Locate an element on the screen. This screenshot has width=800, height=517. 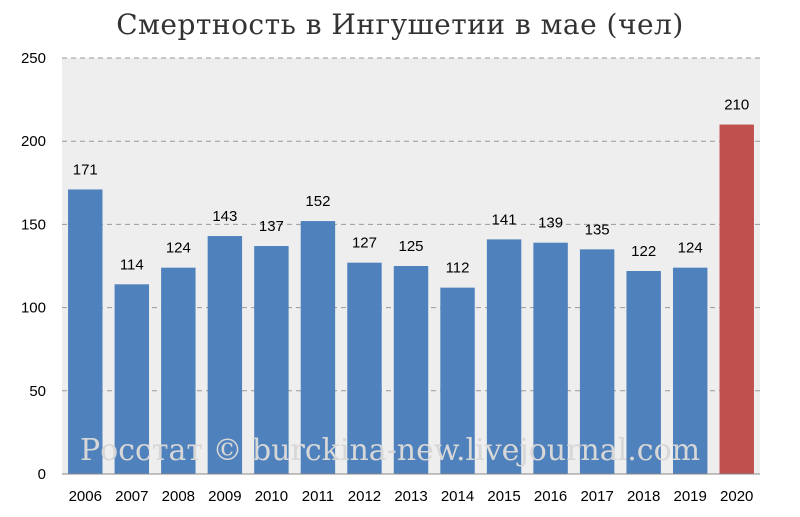
x-tick-label: 2009 is located at coordinates (224, 496).